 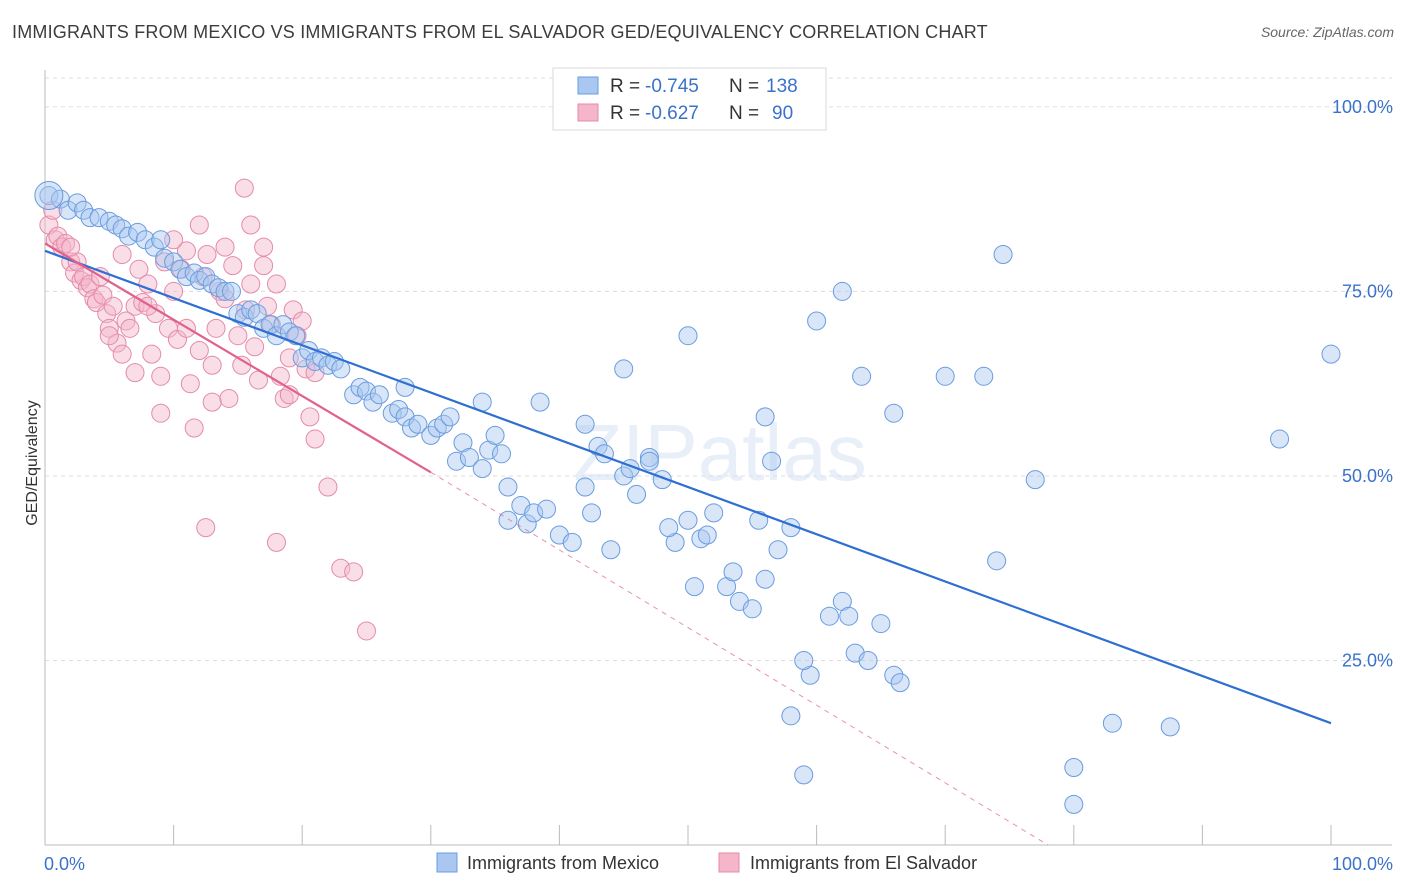 What do you see at coordinates (719, 452) in the screenshot?
I see `watermark: ZIPatlas` at bounding box center [719, 452].